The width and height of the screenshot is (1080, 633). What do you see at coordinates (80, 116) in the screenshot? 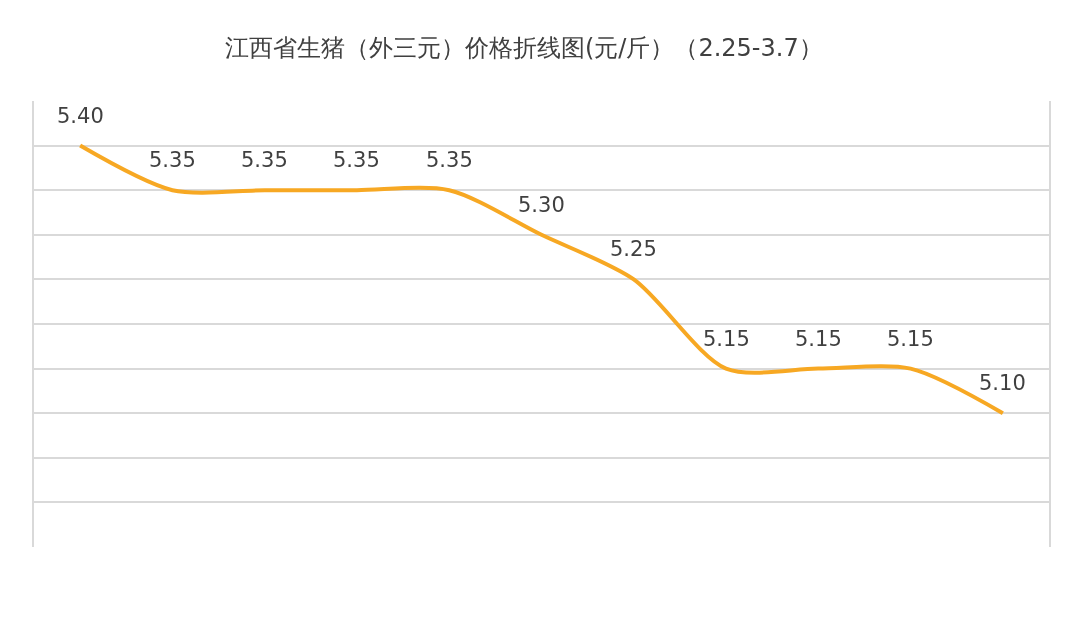
I see `data-label: 5.40` at bounding box center [80, 116].